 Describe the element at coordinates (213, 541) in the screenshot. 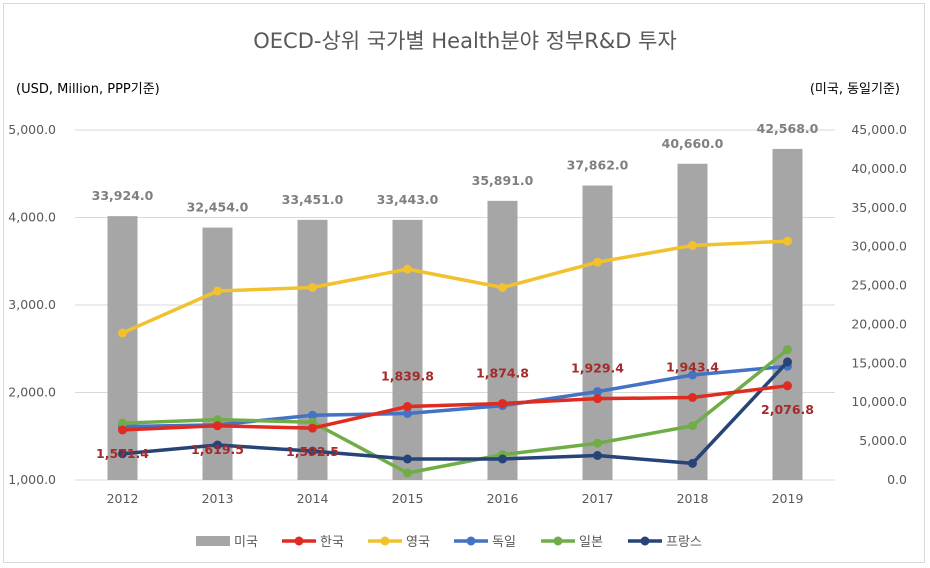

I see `legend-swatch` at that location.